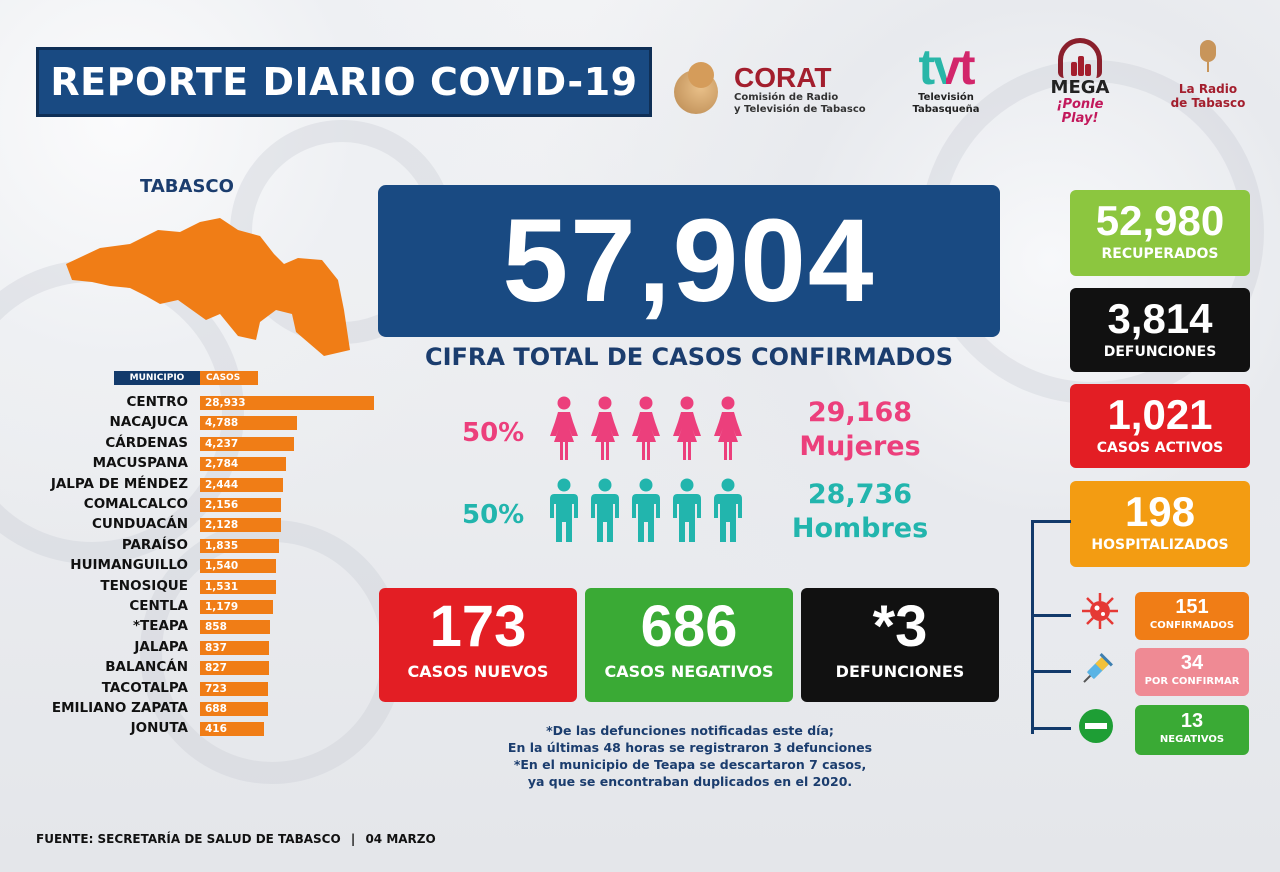 The height and width of the screenshot is (872, 1280). I want to click on col-casos: CASOS, so click(229, 378).